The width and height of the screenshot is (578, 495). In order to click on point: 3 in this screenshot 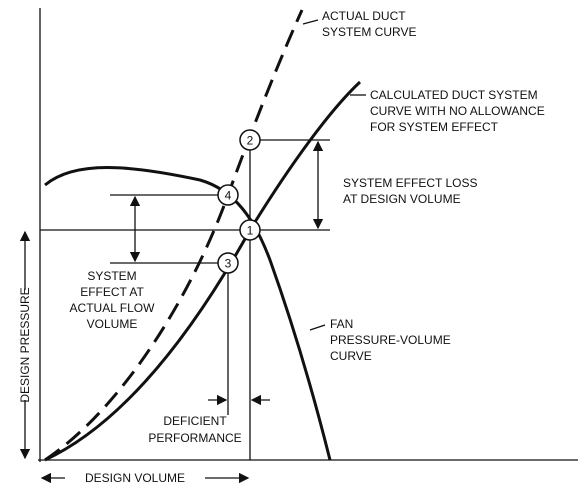, I will do `click(228, 263)`.